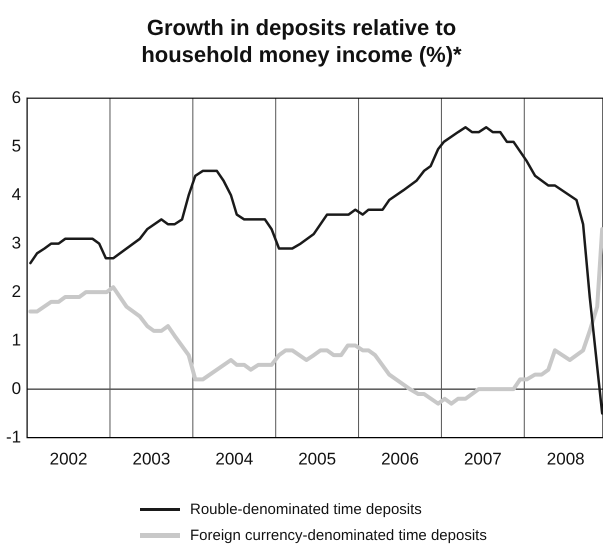  Describe the element at coordinates (338, 535) in the screenshot. I see `legend-label: Foreign currency-denominated time deposits` at that location.